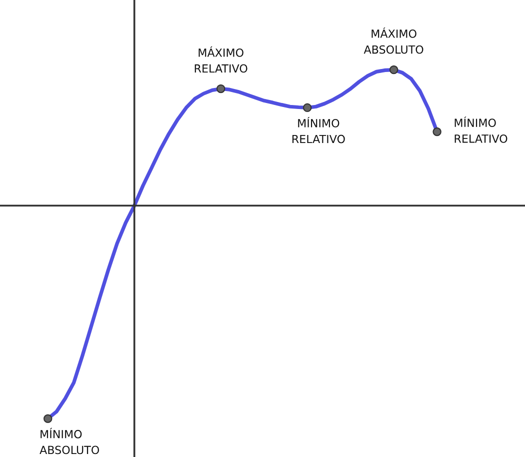 This screenshot has height=457, width=525. Describe the element at coordinates (394, 40) in the screenshot. I see `text: MÁXIMO ABSOLUTO` at that location.